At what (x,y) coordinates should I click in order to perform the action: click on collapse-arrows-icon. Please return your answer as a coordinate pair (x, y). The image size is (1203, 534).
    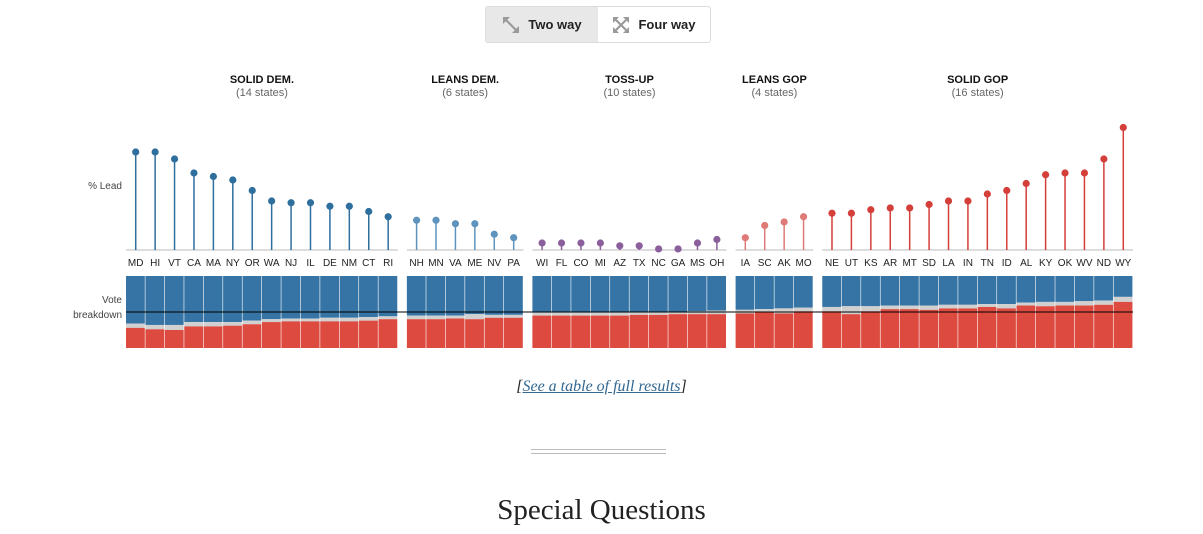
    Looking at the image, I should click on (511, 25).